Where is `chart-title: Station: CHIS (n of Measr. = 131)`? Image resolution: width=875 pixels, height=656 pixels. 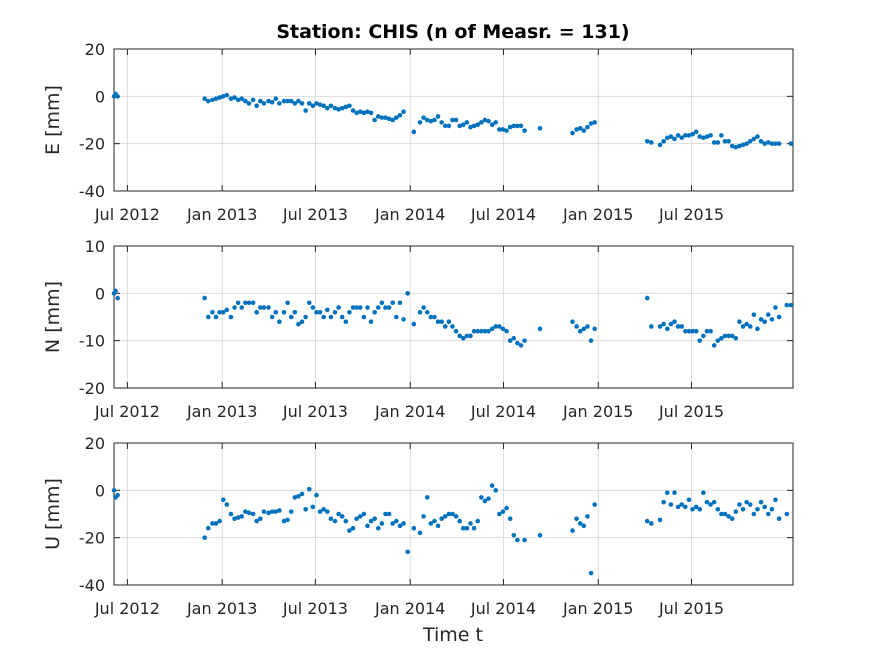
chart-title: Station: CHIS (n of Measr. = 131) is located at coordinates (452, 32).